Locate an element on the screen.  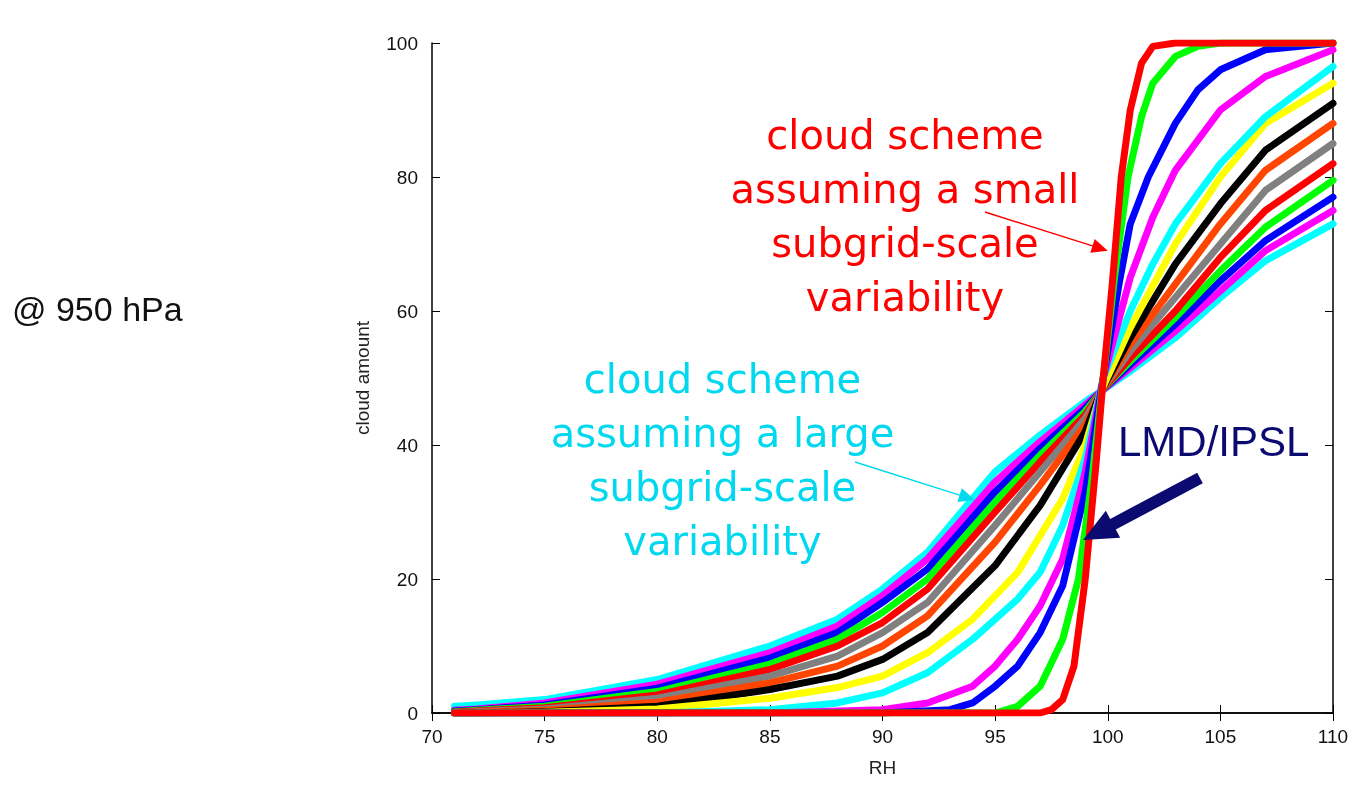
y-tick-label: 60 is located at coordinates (407, 311).